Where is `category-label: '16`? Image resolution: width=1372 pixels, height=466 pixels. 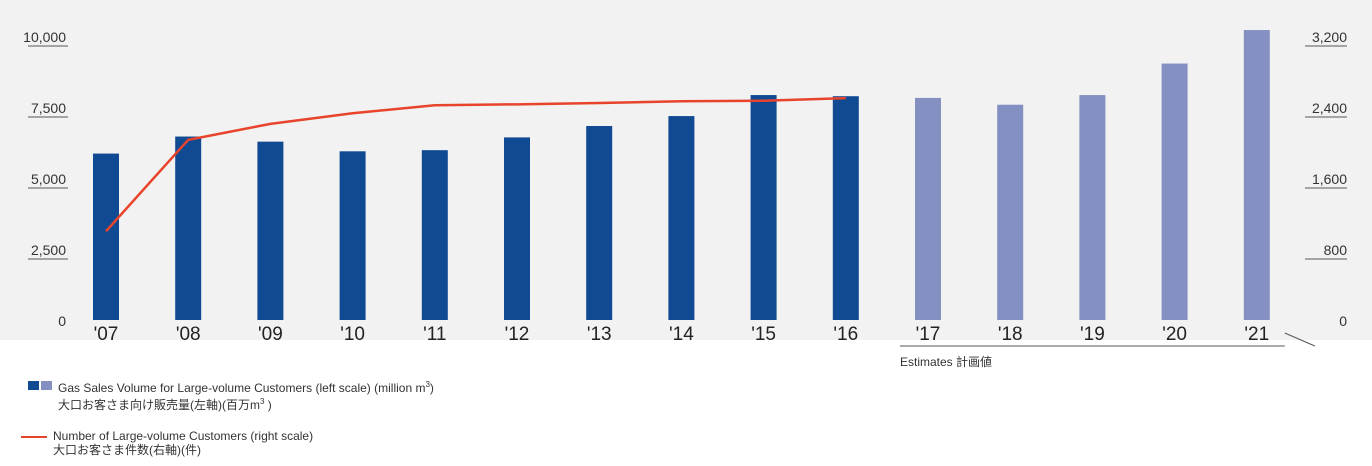 category-label: '16 is located at coordinates (845, 334).